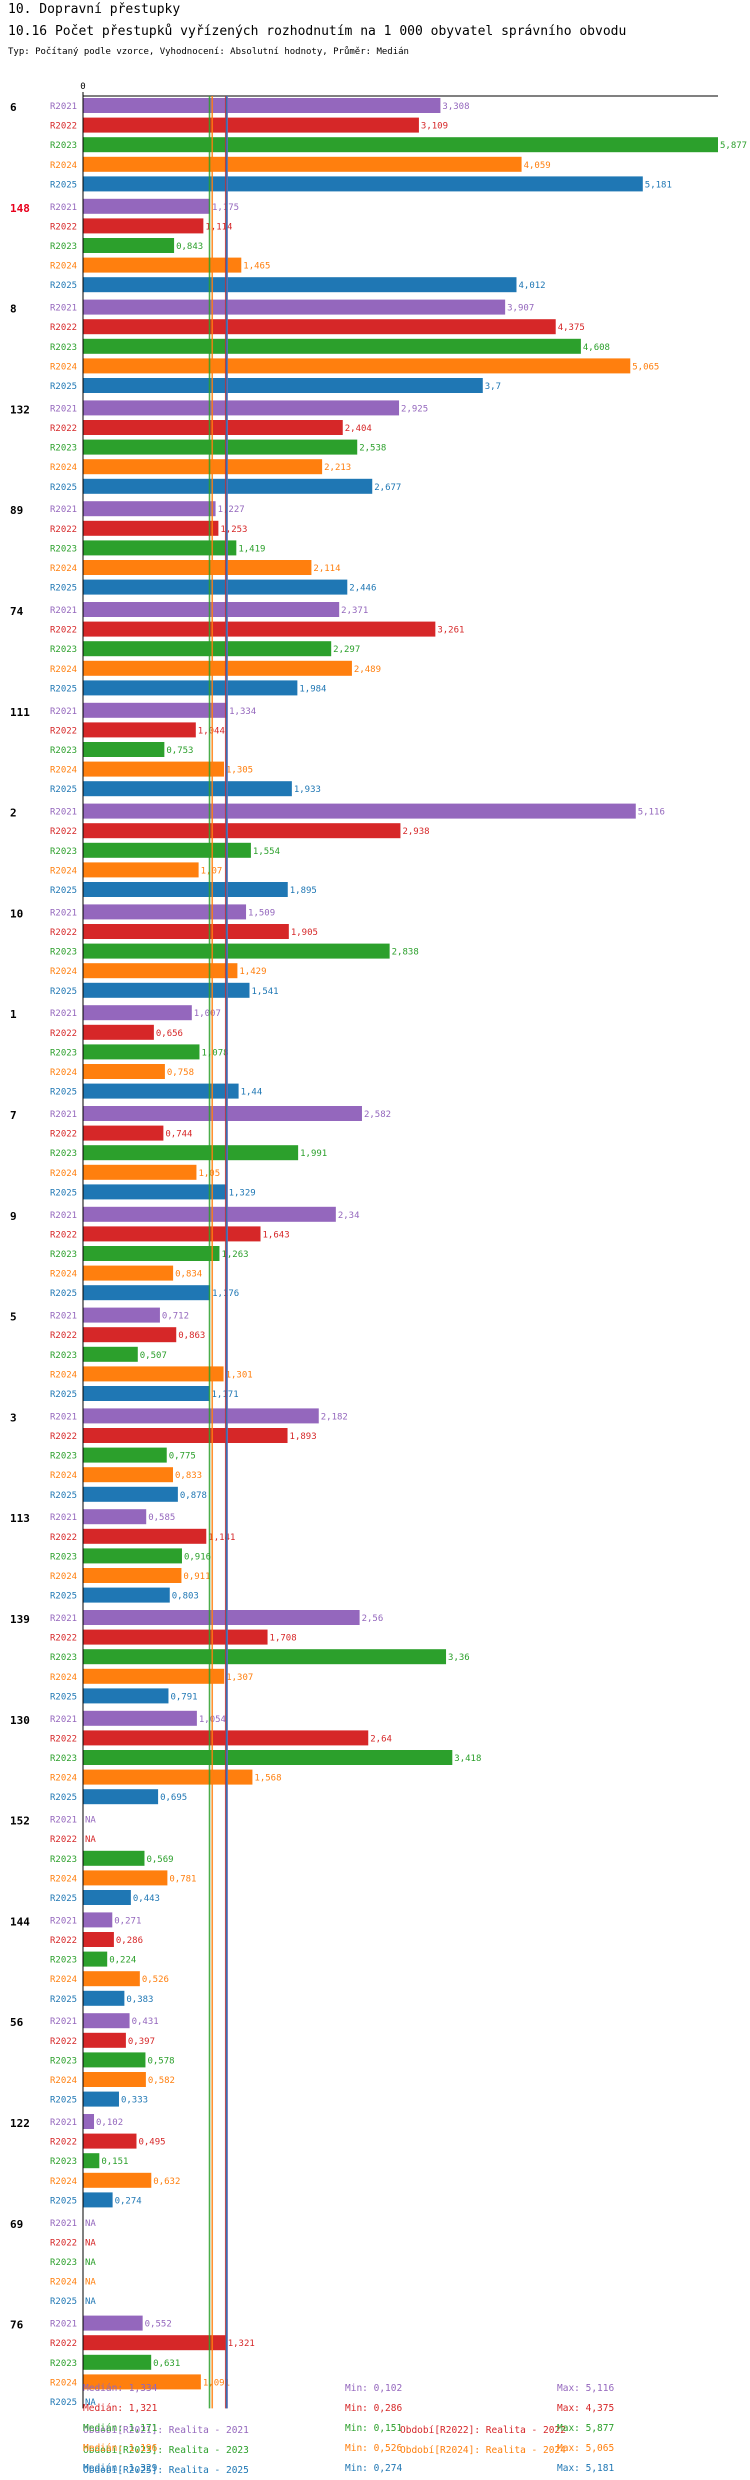  What do you see at coordinates (175, 1317) in the screenshot?
I see `value-label: 0,712` at bounding box center [175, 1317].